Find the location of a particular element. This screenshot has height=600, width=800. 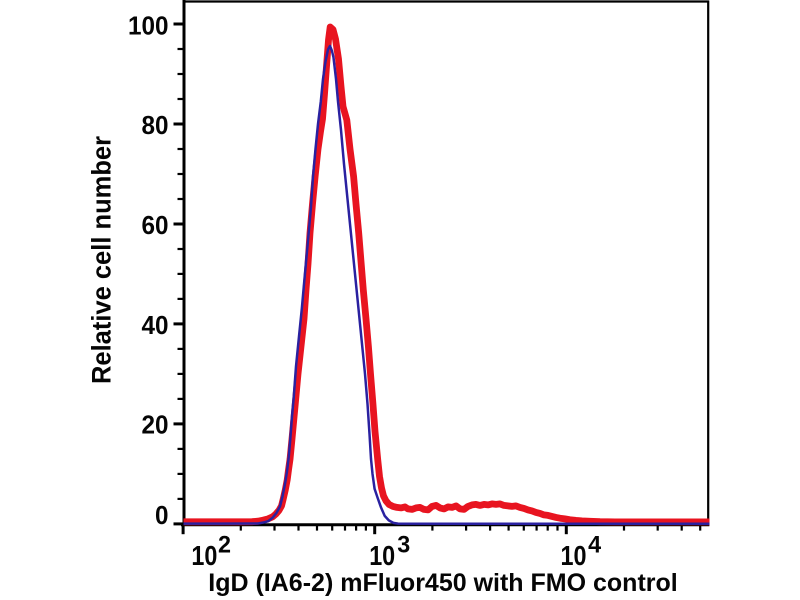

svg-text: 3 is located at coordinates (403, 545).